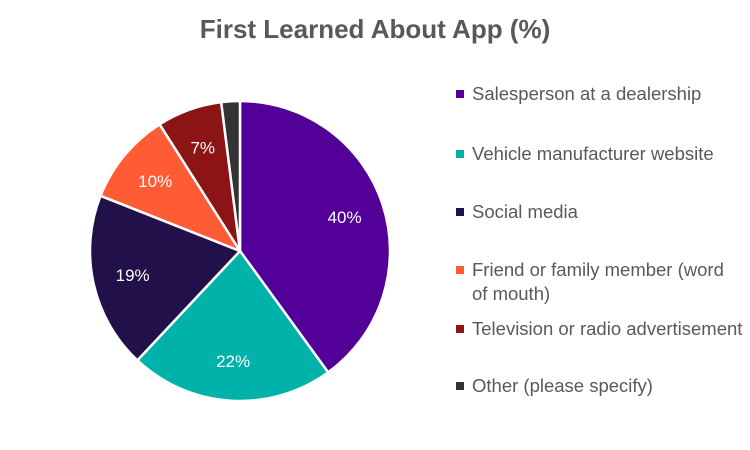 The image size is (750, 450). Describe the element at coordinates (587, 93) in the screenshot. I see `legend-label-0: Salesperson at a dealership` at that location.